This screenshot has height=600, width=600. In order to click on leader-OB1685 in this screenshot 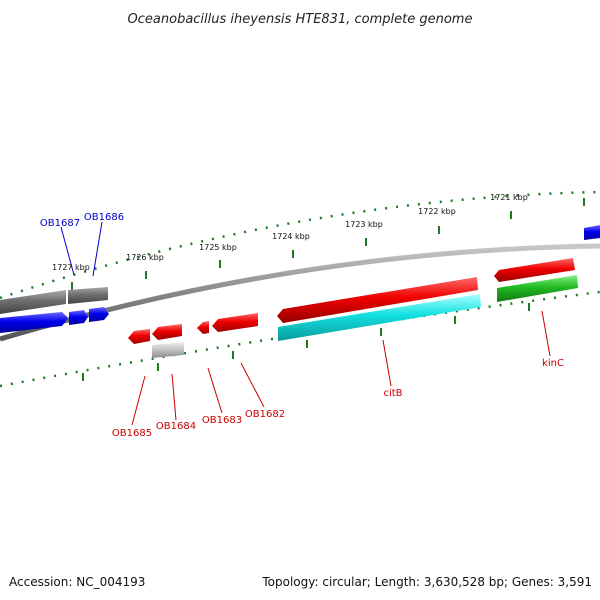, I will do `click(138, 400)`.